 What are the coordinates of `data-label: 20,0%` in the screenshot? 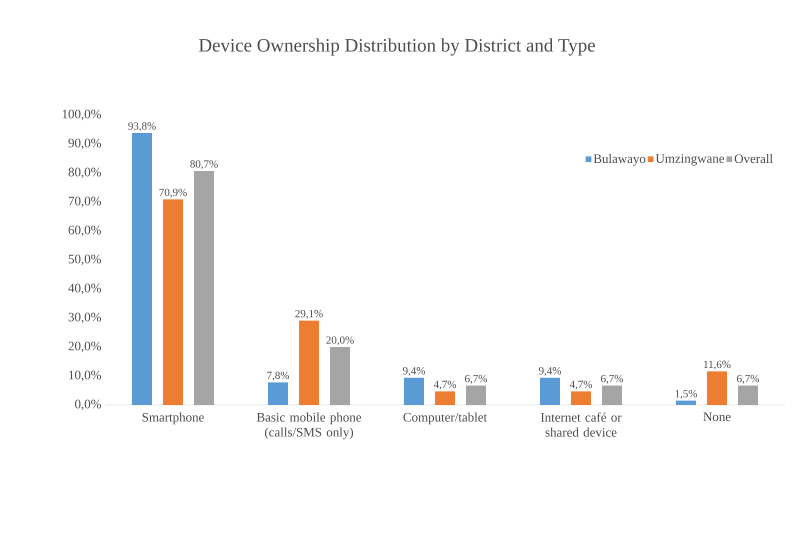 It's located at (340, 341).